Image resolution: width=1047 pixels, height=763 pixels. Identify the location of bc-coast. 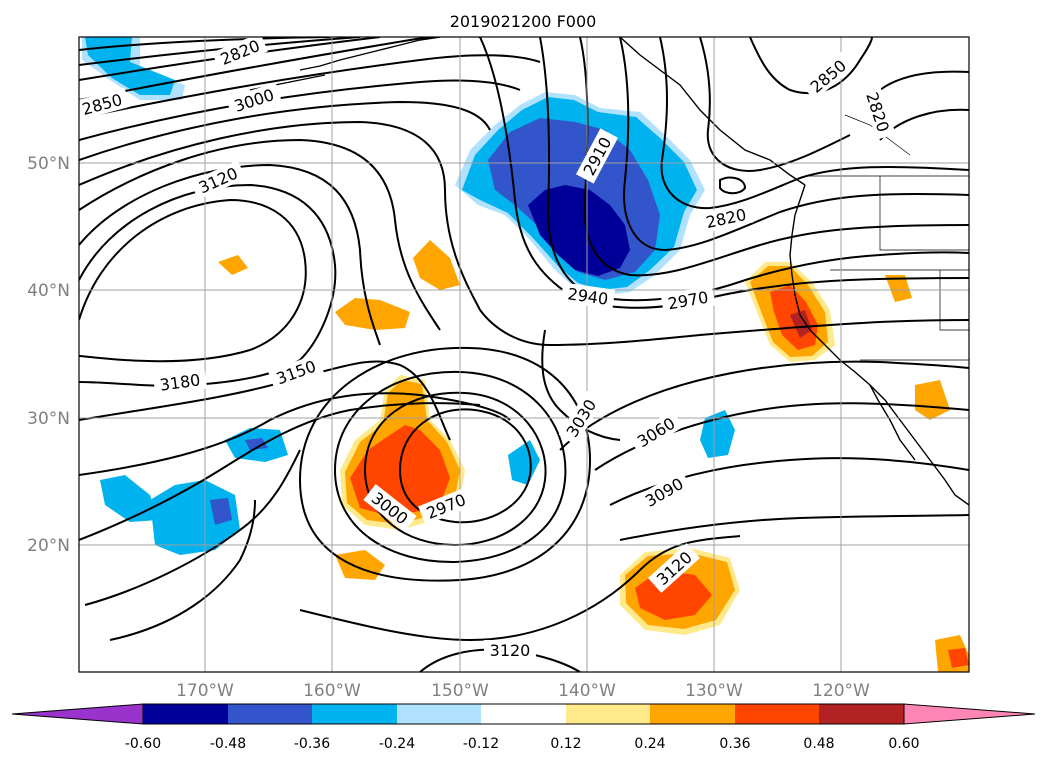
(879, 345).